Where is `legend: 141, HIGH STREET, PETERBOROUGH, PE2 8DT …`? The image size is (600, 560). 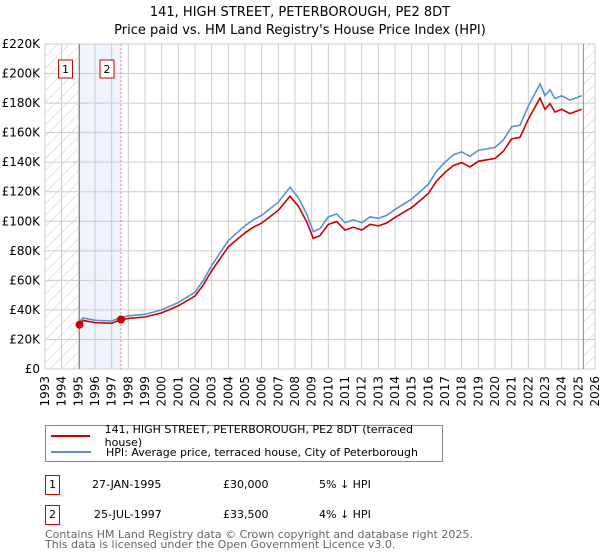
legend: 141, HIGH STREET, PETERBOROUGH, PE2 8DT … is located at coordinates (244, 442).